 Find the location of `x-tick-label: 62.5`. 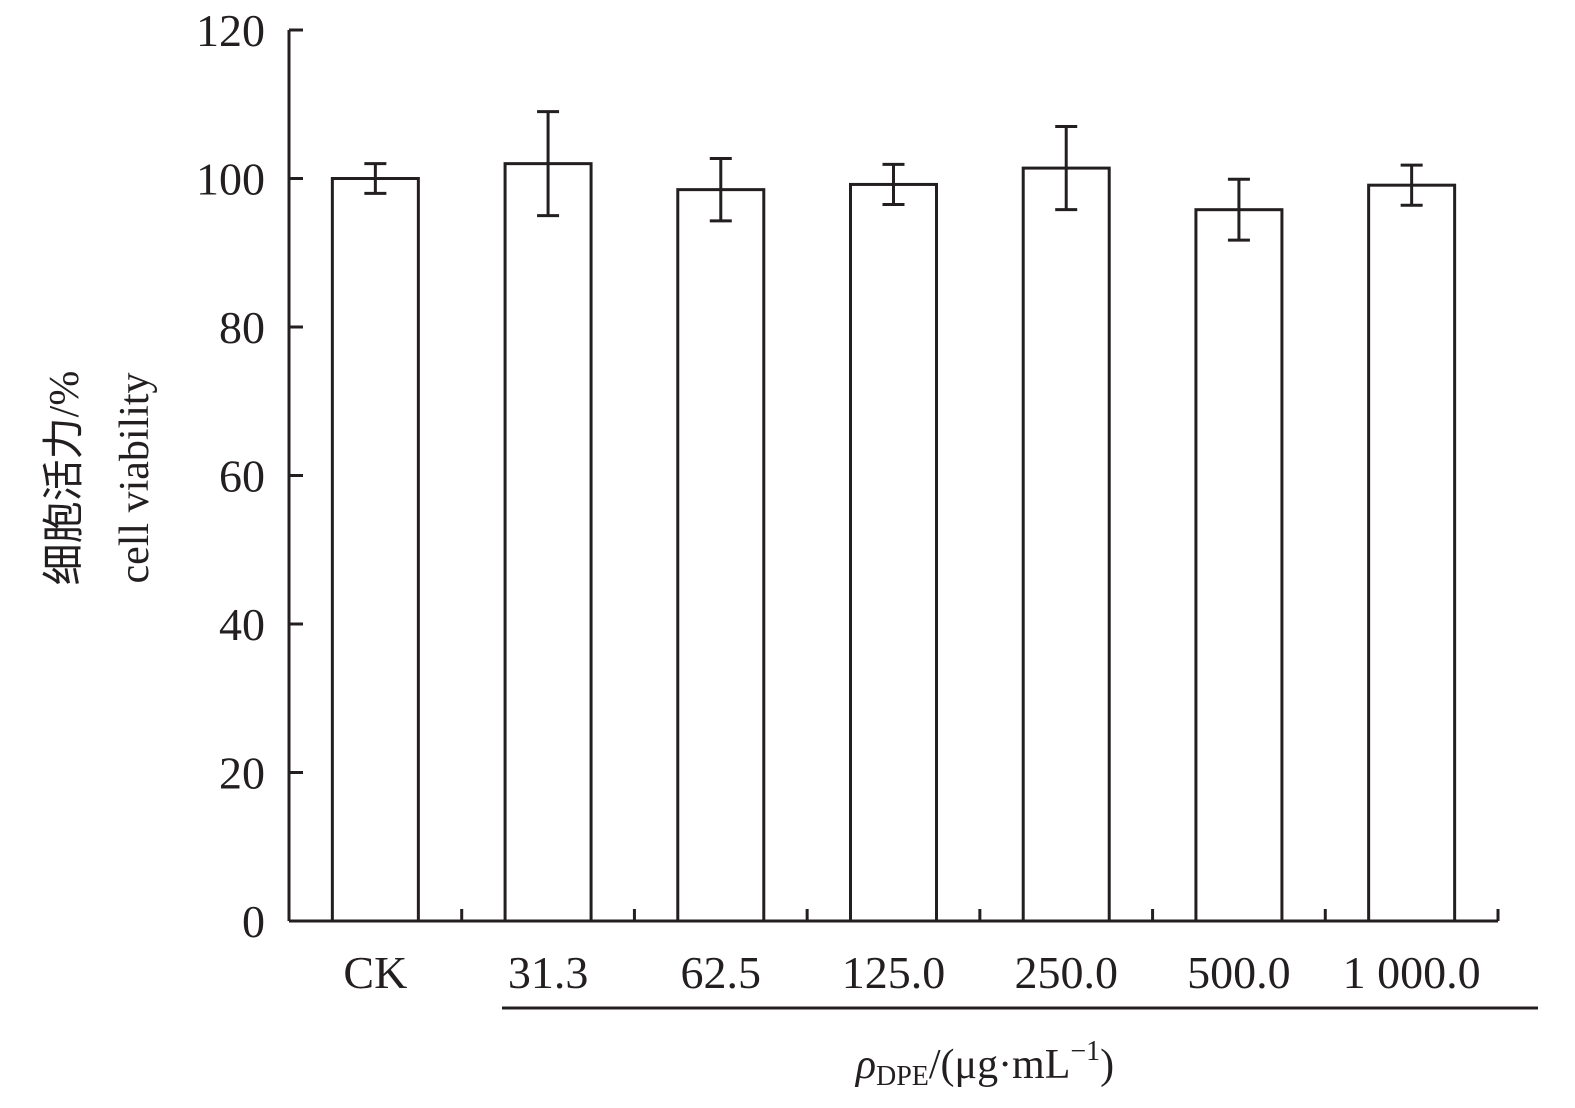

x-tick-label: 62.5 is located at coordinates (721, 972).